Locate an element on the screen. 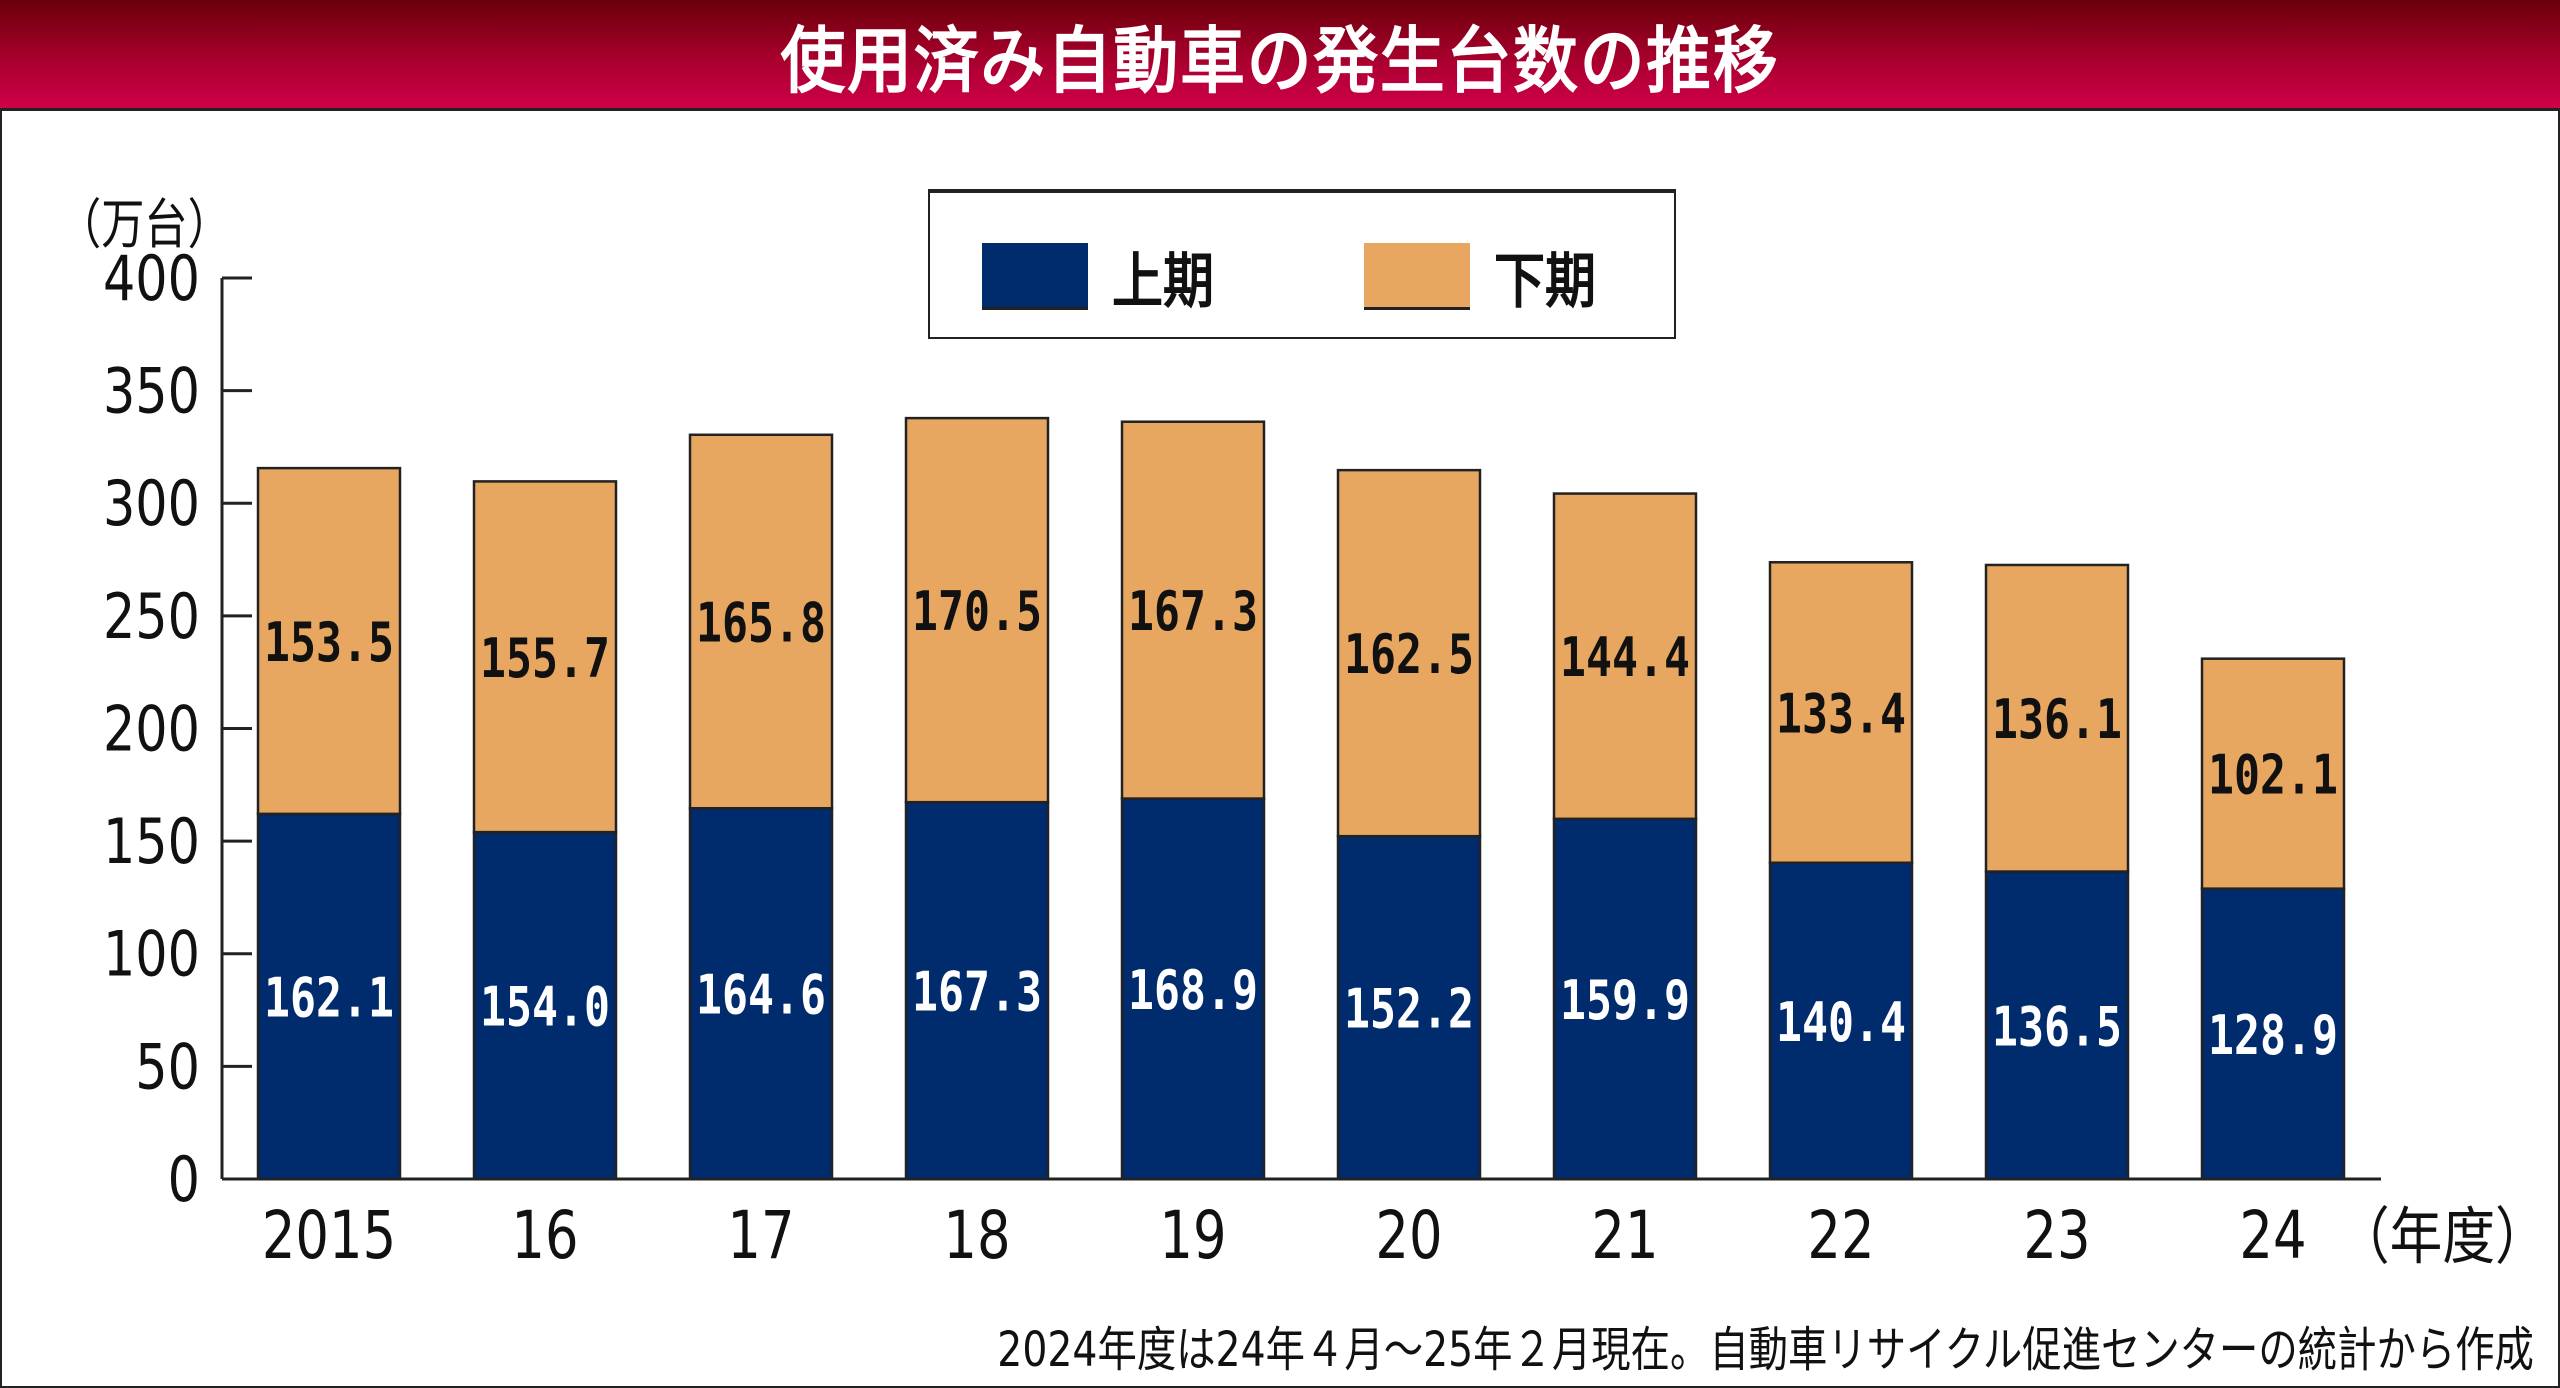 This screenshot has width=2560, height=1388. data-label-first-half: 162.1 is located at coordinates (329, 998).